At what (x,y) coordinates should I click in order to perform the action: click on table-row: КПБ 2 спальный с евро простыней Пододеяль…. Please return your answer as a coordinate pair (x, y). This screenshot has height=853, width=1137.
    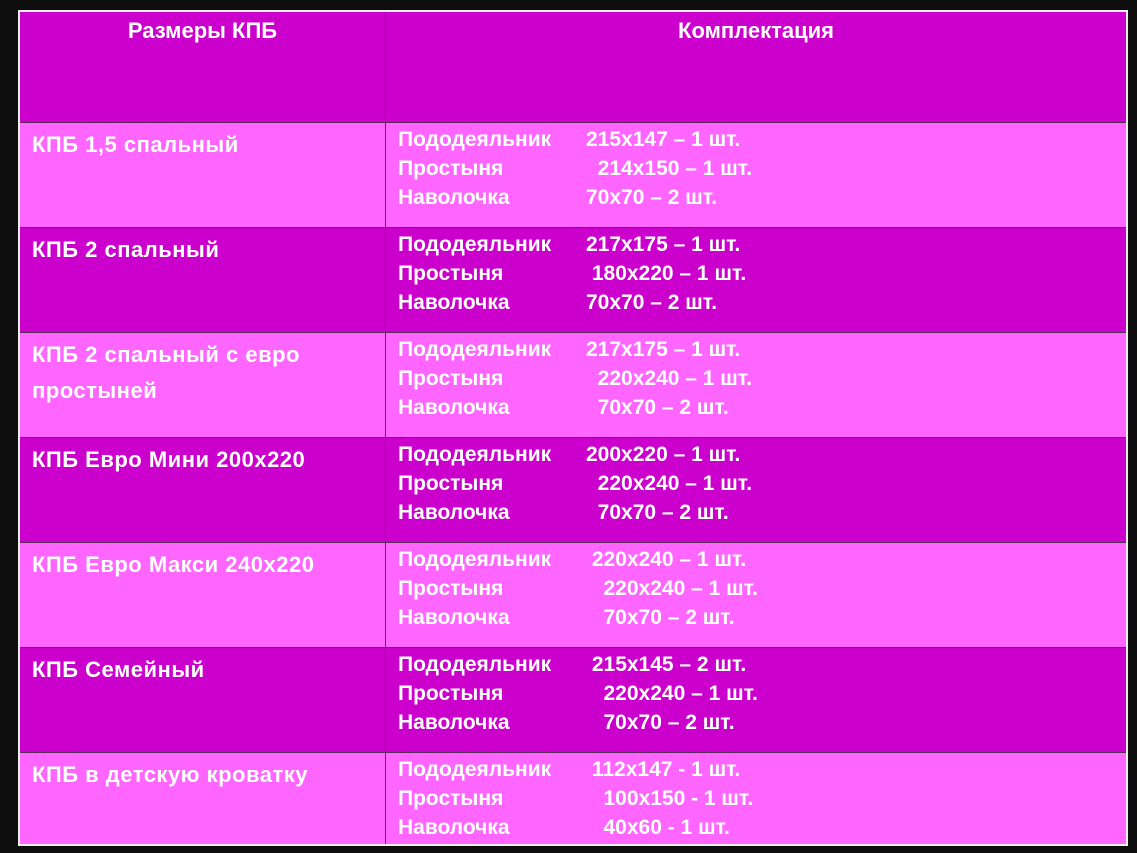
    Looking at the image, I should click on (573, 385).